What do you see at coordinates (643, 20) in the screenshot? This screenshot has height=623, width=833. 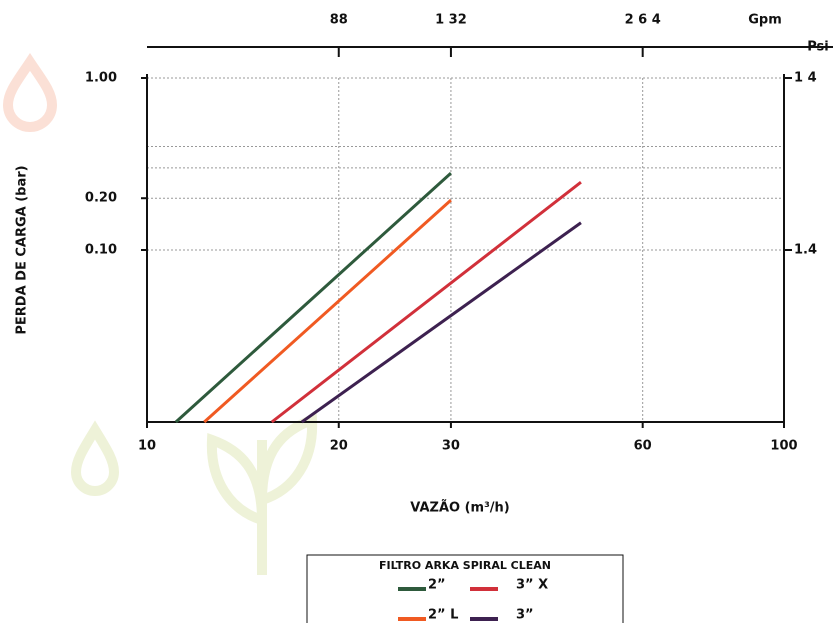 I see `x2-tick-label: 2 6 4` at bounding box center [643, 20].